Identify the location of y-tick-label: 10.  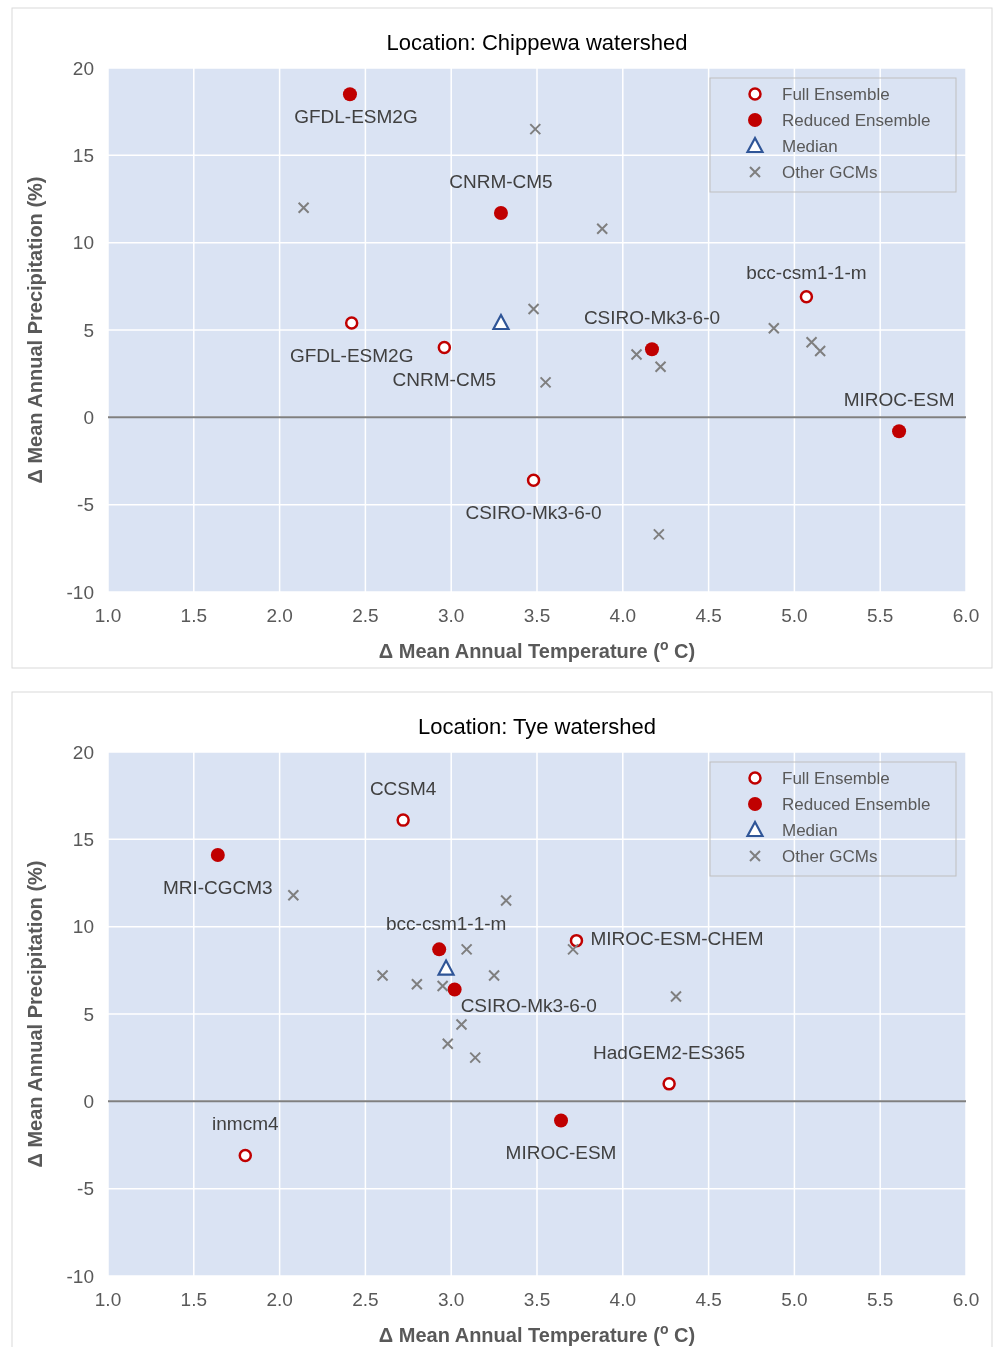
(83, 927).